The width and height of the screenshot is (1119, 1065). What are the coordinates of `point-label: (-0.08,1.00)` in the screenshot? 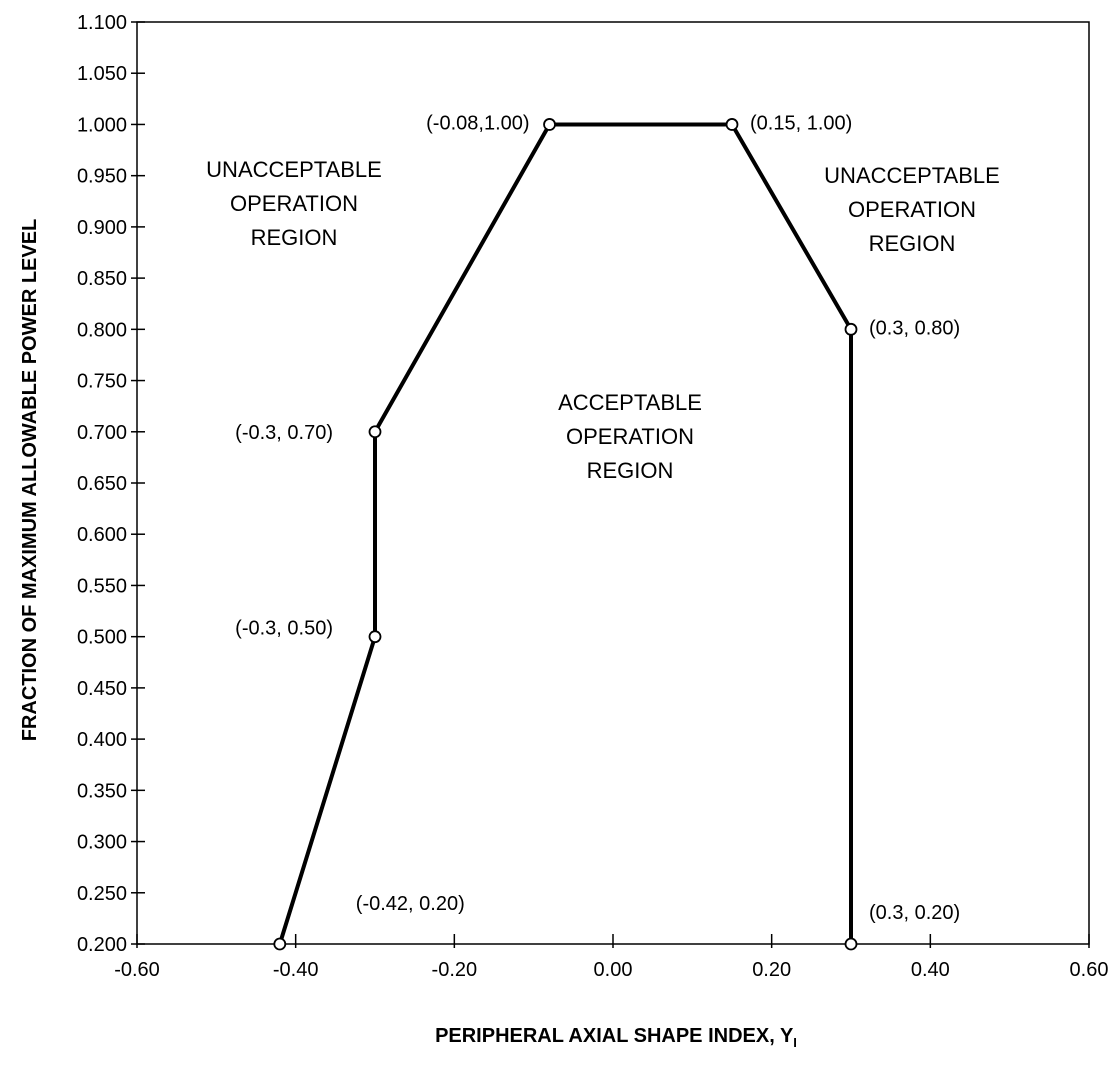 It's located at (477, 123).